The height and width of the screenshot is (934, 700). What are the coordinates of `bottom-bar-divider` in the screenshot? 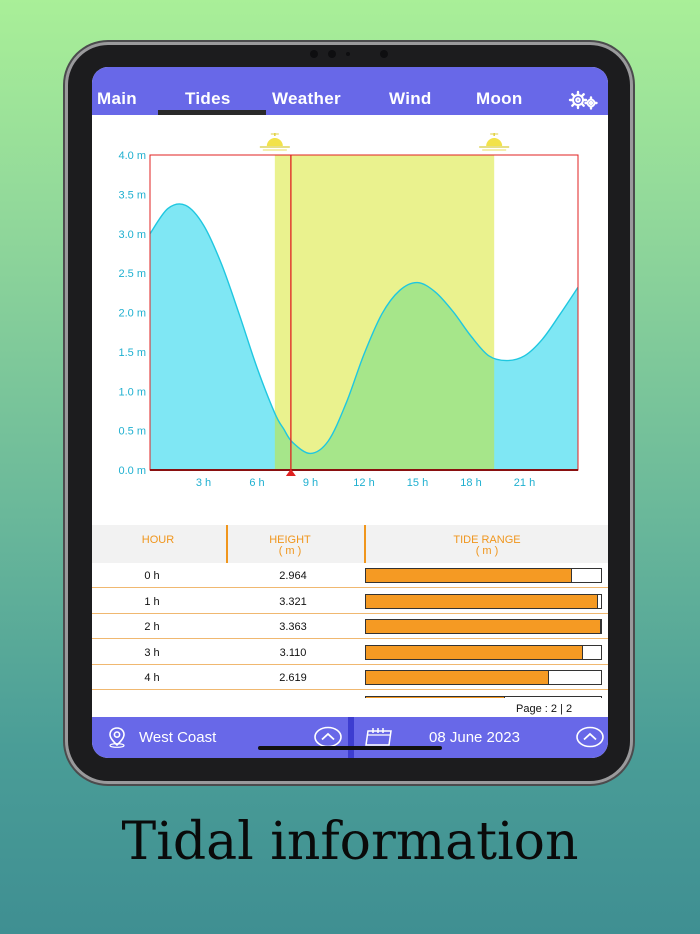 It's located at (351, 737).